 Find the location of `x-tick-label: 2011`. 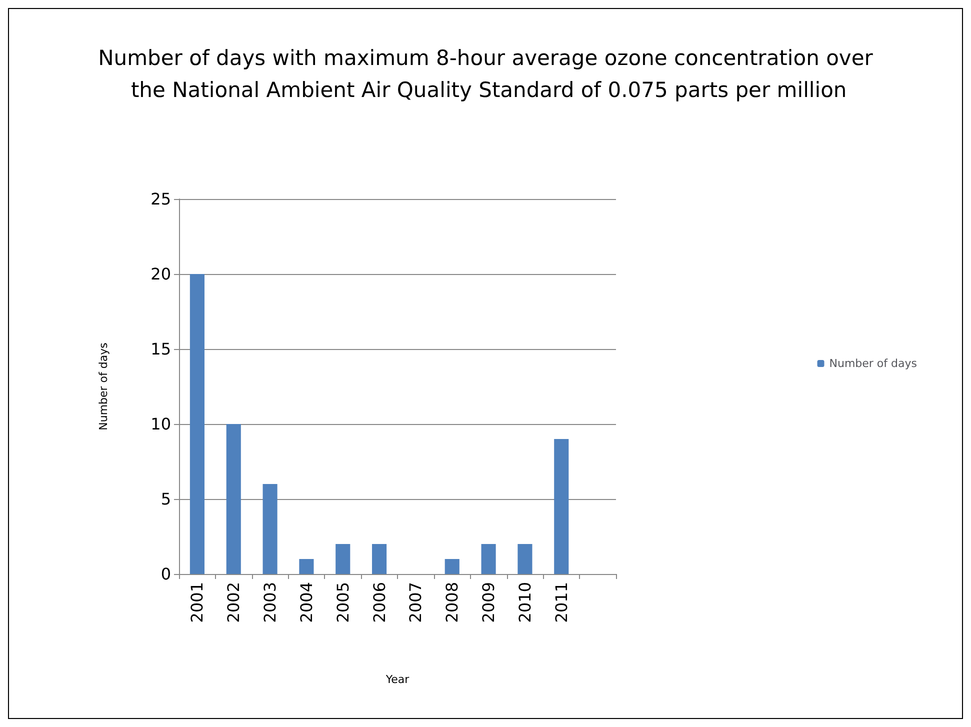

x-tick-label: 2011 is located at coordinates (561, 602).